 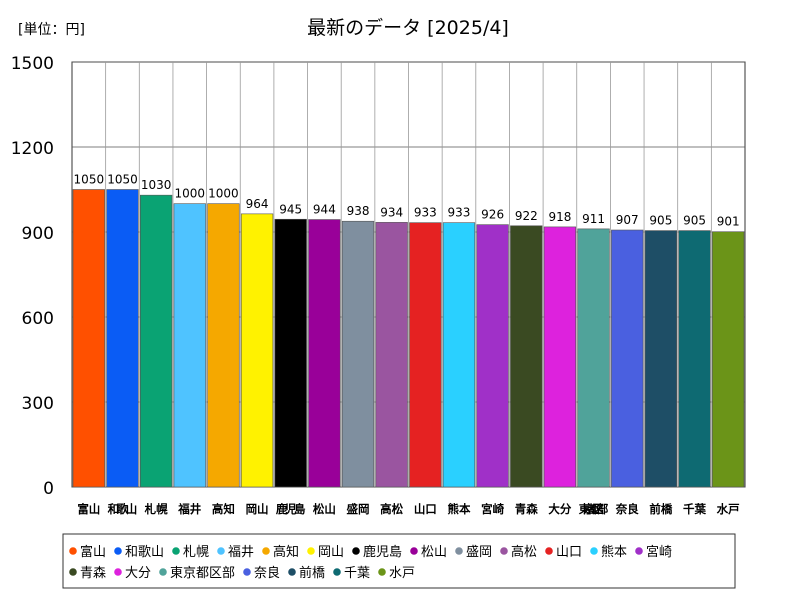 I want to click on data-label-鹿児島: 945, so click(x=290, y=209).